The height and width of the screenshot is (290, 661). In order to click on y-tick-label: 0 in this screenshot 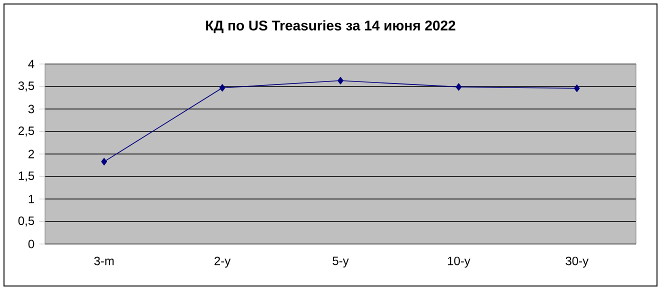, I will do `click(31, 244)`.